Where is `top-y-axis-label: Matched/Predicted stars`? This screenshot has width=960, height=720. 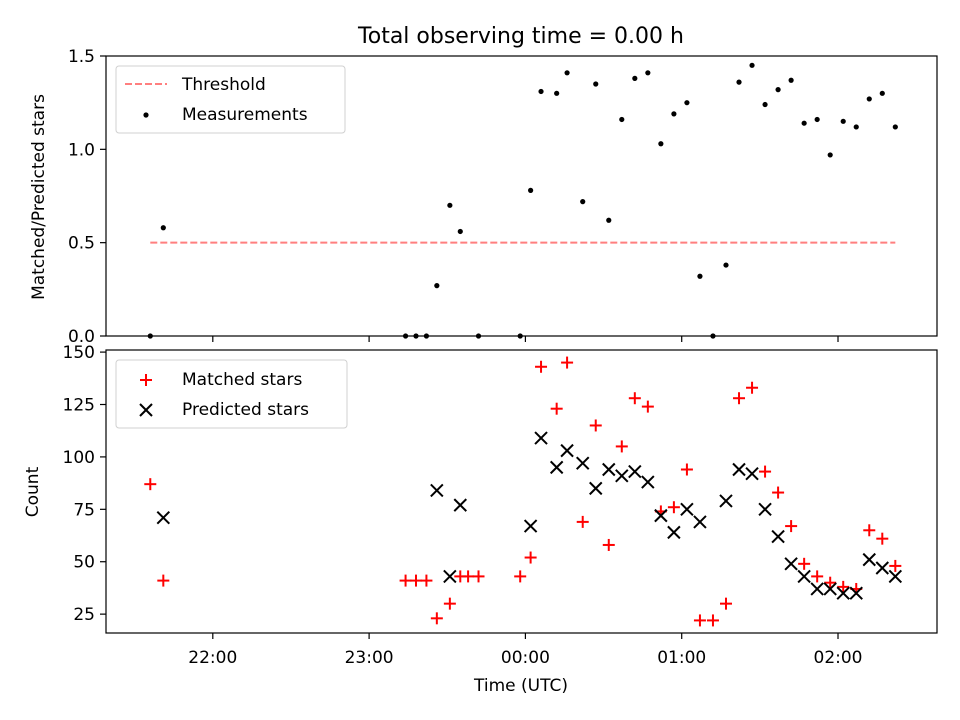 top-y-axis-label: Matched/Predicted stars is located at coordinates (39, 197).